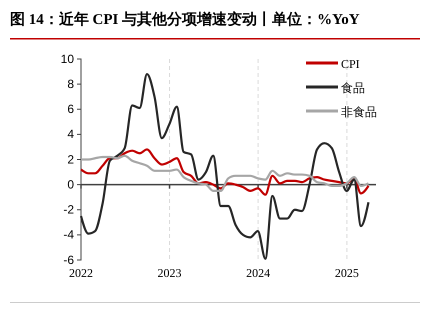 This screenshot has width=428, height=336. I want to click on legend-label: 食品, so click(353, 88).